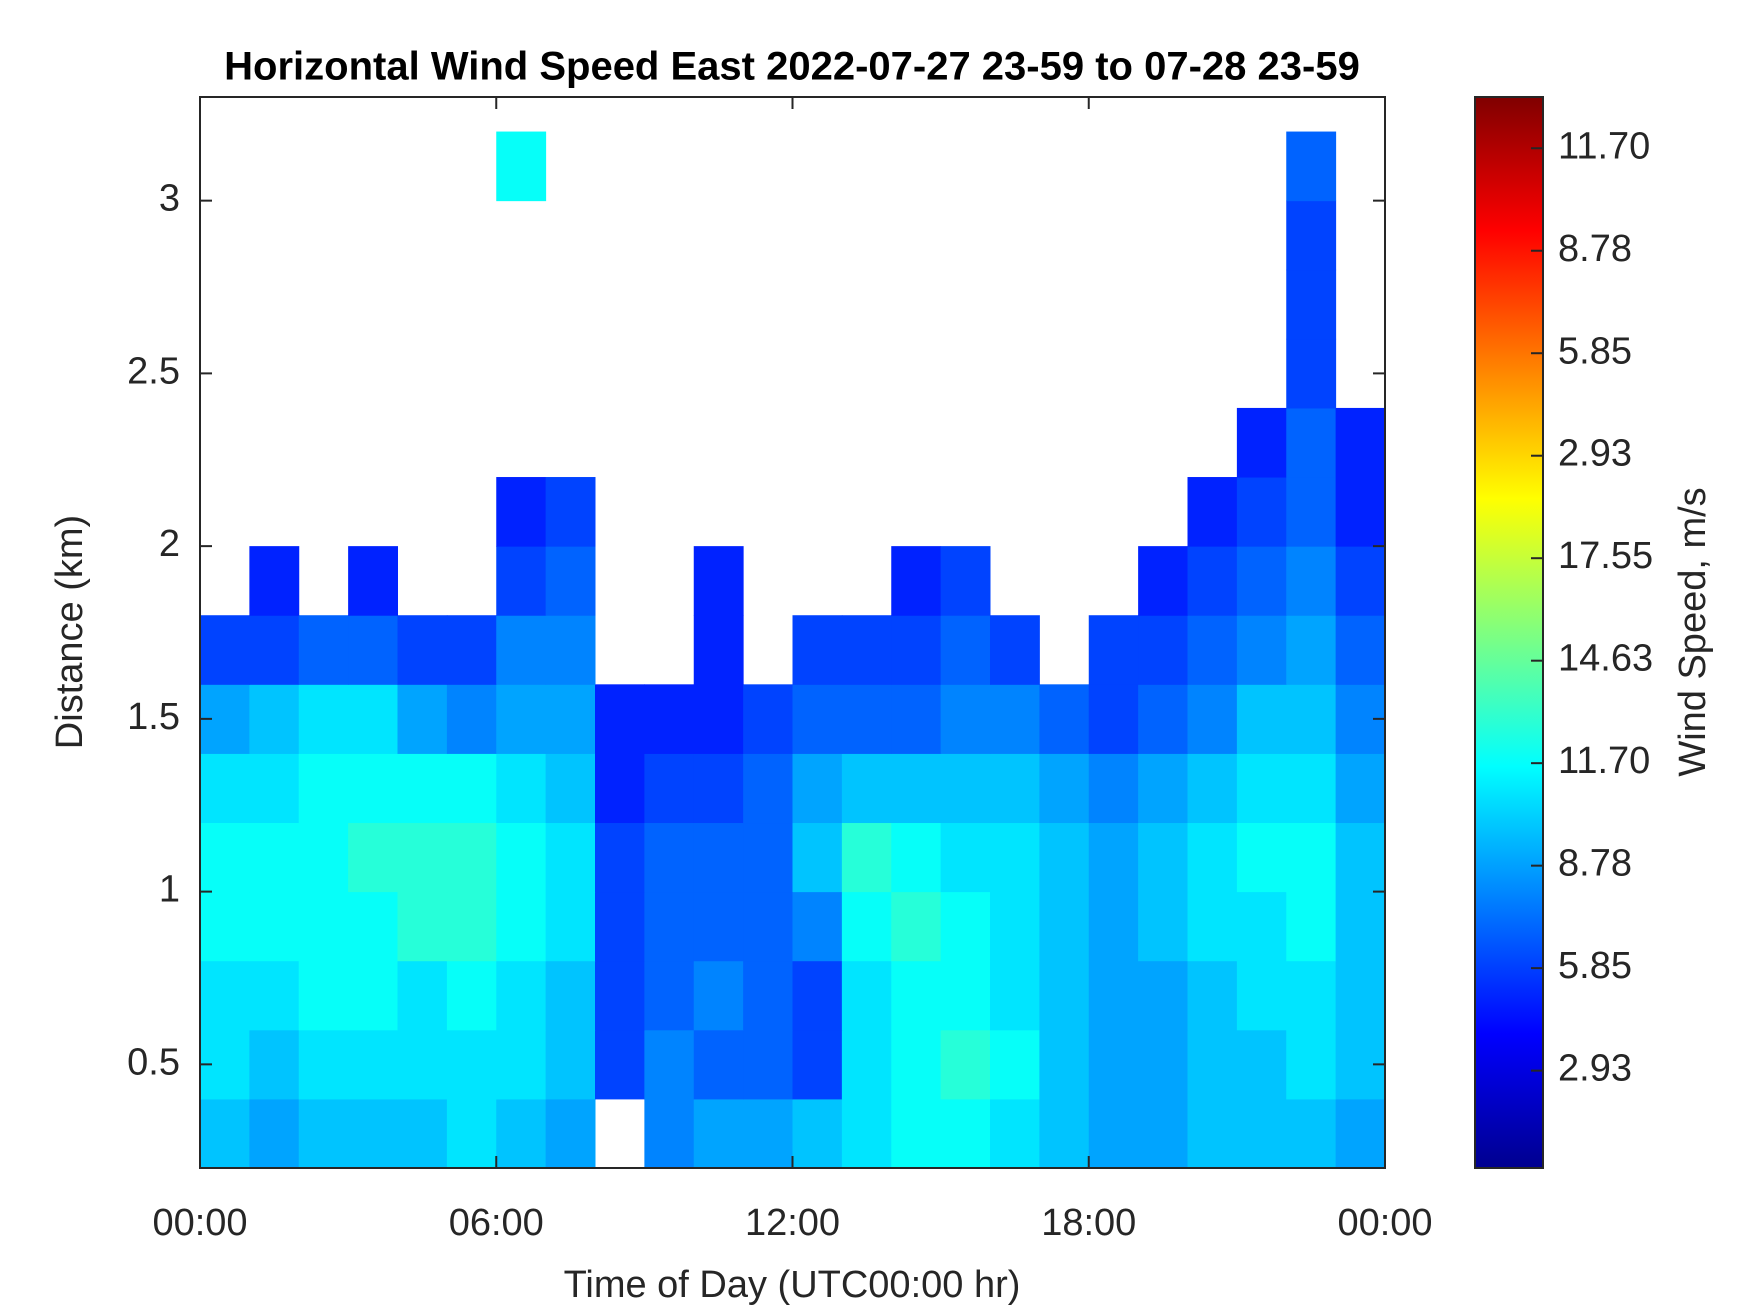  Describe the element at coordinates (1384, 1223) in the screenshot. I see `x-tick-label: 00:00` at that location.